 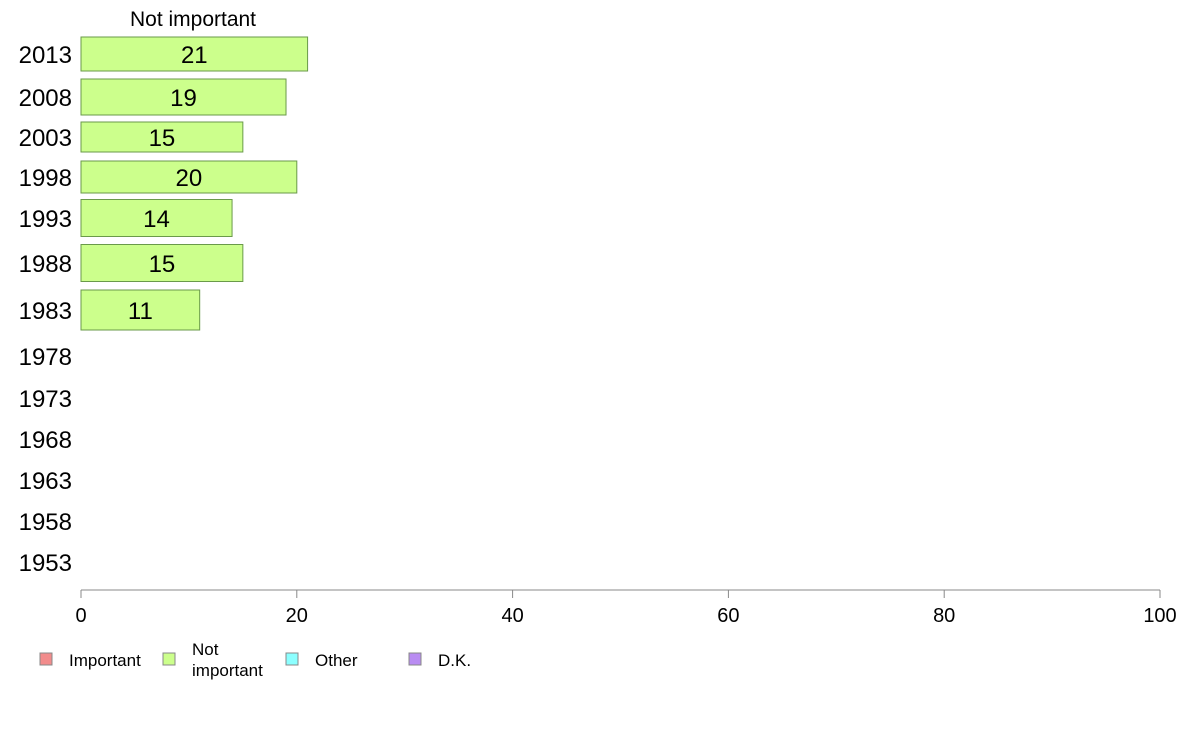 I want to click on bar-not-important-1998, so click(x=189, y=177).